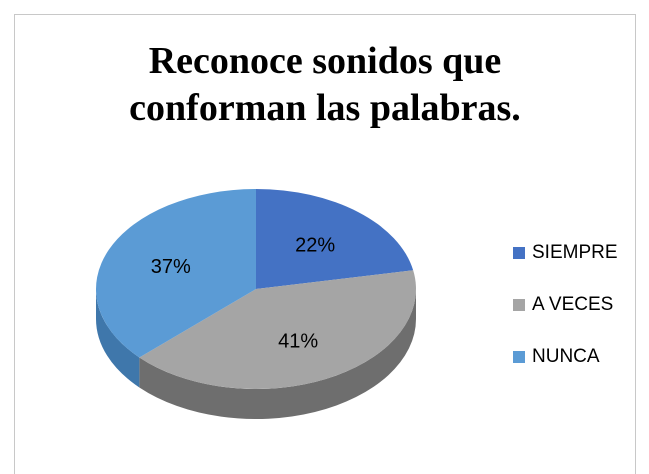 The height and width of the screenshot is (474, 649). I want to click on pie-side-a-veces, so click(277, 354).